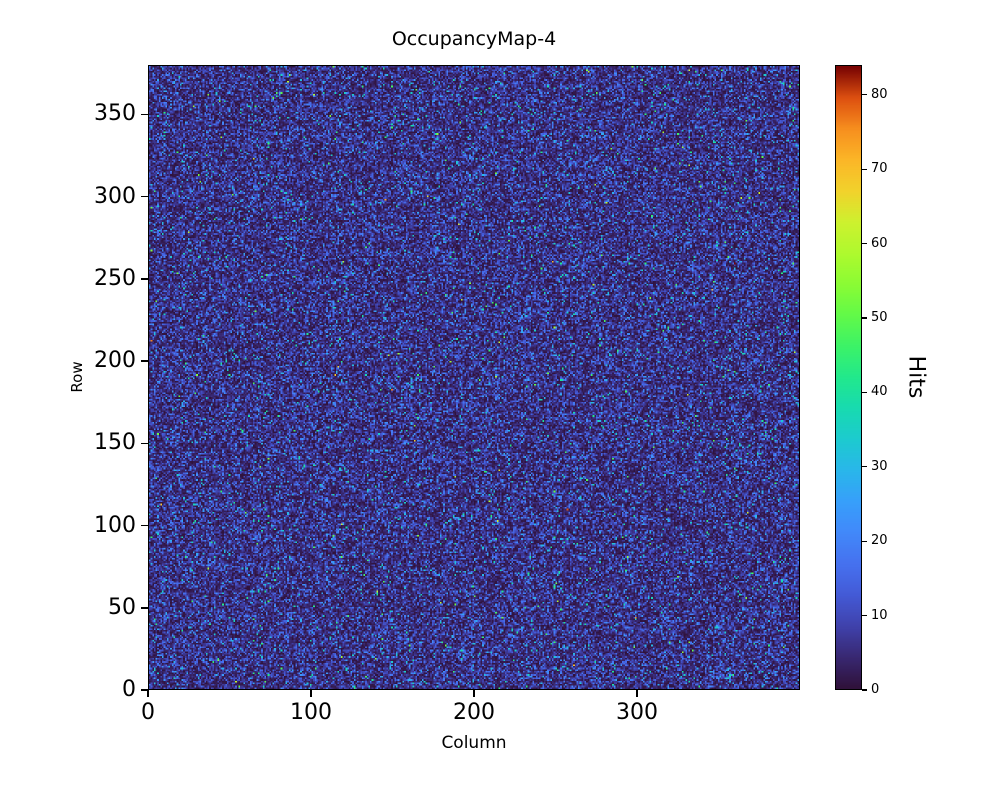 This screenshot has width=1000, height=800. I want to click on colorbar-tick-label: 0, so click(875, 689).